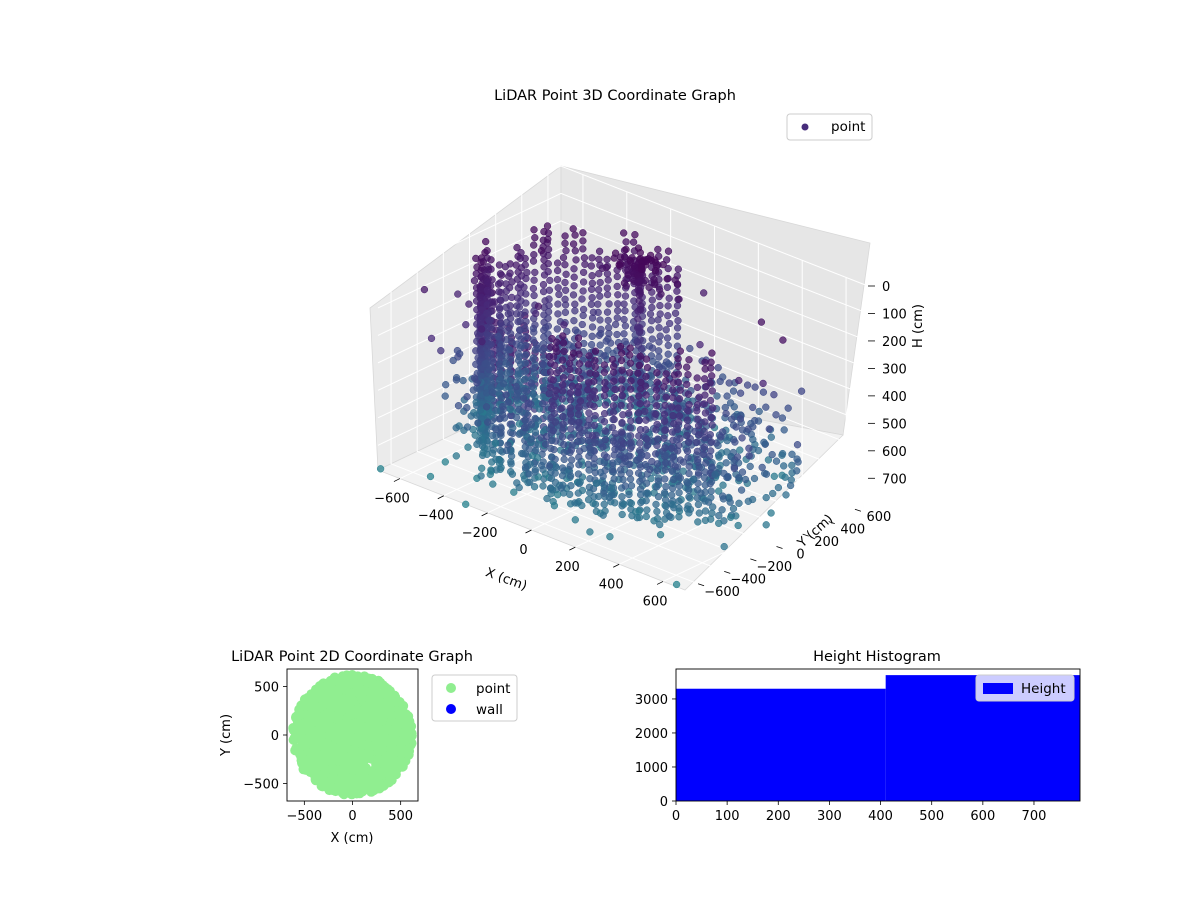 Image resolution: width=1200 pixels, height=900 pixels. Describe the element at coordinates (352, 816) in the screenshot. I see `x-tick-label-2d: 0` at that location.